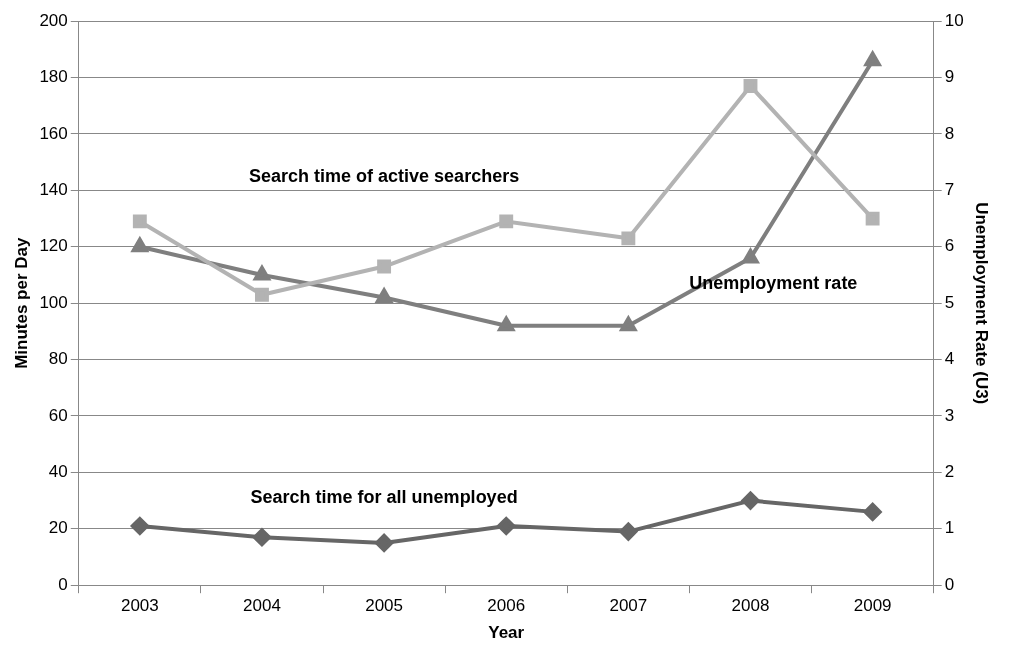 This screenshot has height=656, width=1013. What do you see at coordinates (384, 496) in the screenshot?
I see `series-label: Search time for all unemployed` at bounding box center [384, 496].